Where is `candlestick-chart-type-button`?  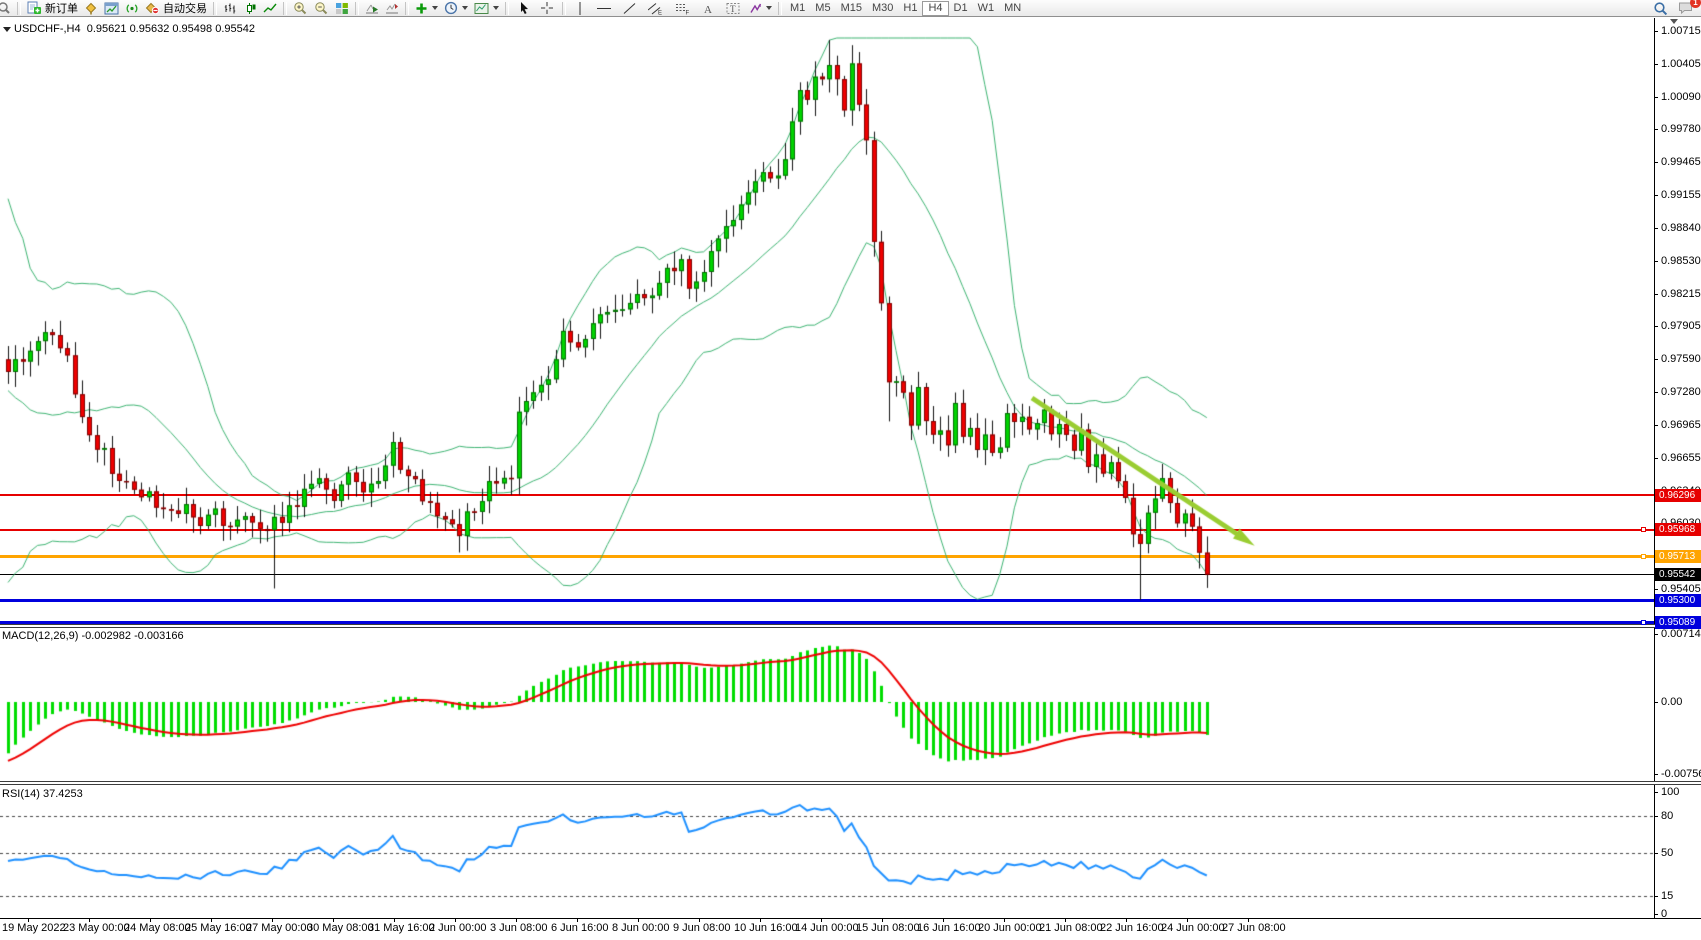 candlestick-chart-type-button is located at coordinates (250, 8).